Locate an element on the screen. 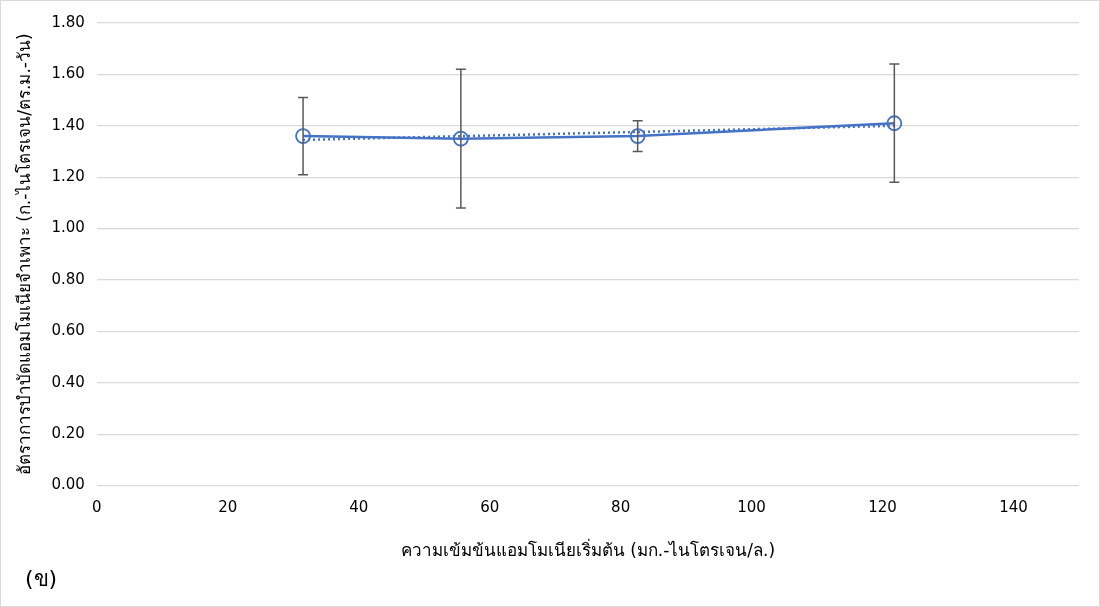 The height and width of the screenshot is (607, 1100). y-tick-label: 1.00 is located at coordinates (68, 227).